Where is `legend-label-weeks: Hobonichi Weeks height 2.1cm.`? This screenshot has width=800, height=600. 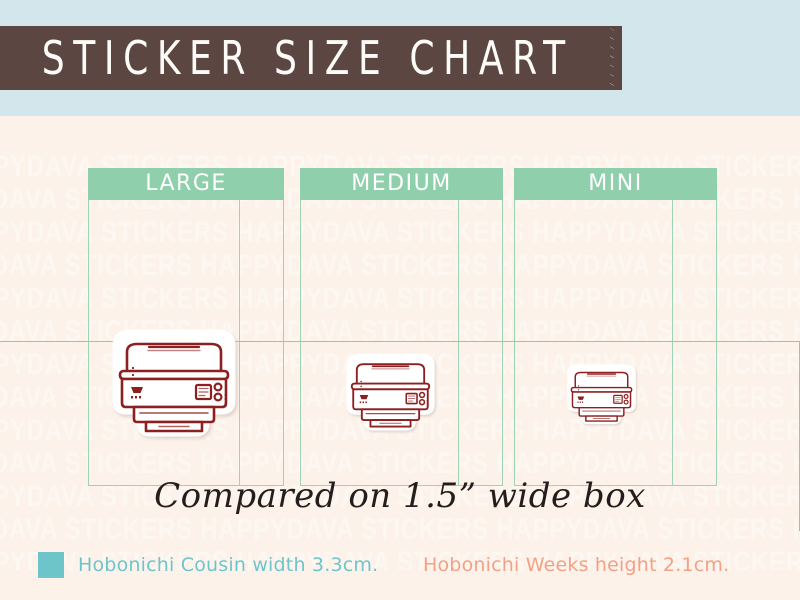
legend-label-weeks: Hobonichi Weeks height 2.1cm. is located at coordinates (576, 565).